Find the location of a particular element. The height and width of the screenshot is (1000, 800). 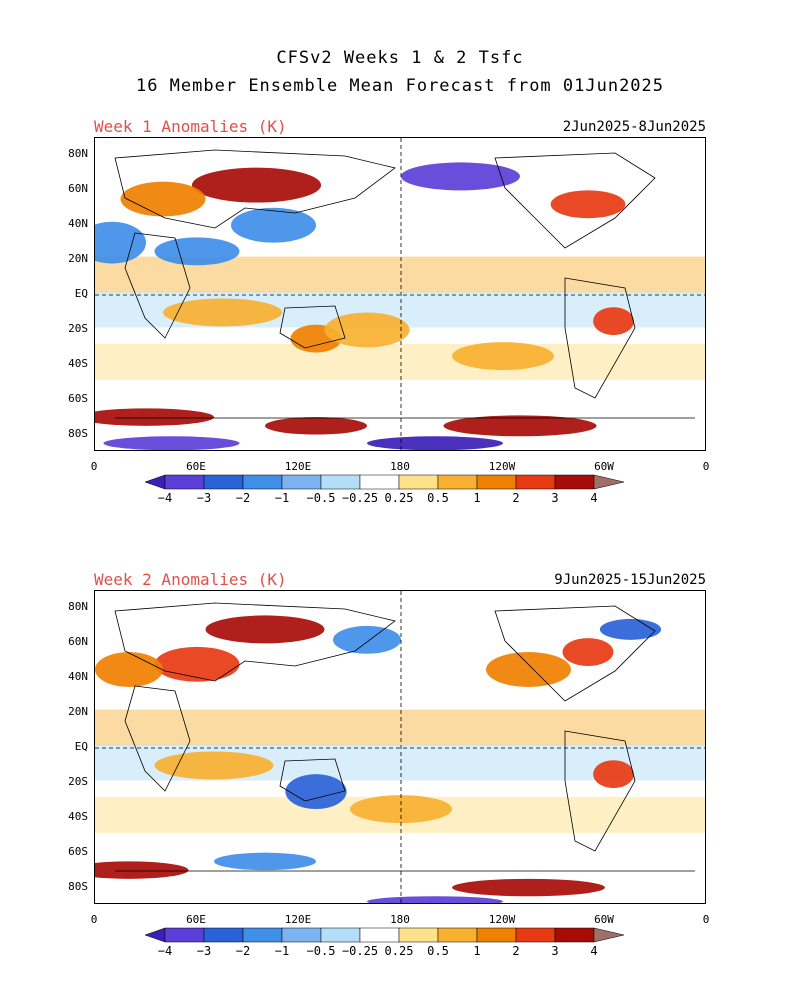

week1-title: Week 1 Anomalies (K) is located at coordinates (190, 126).